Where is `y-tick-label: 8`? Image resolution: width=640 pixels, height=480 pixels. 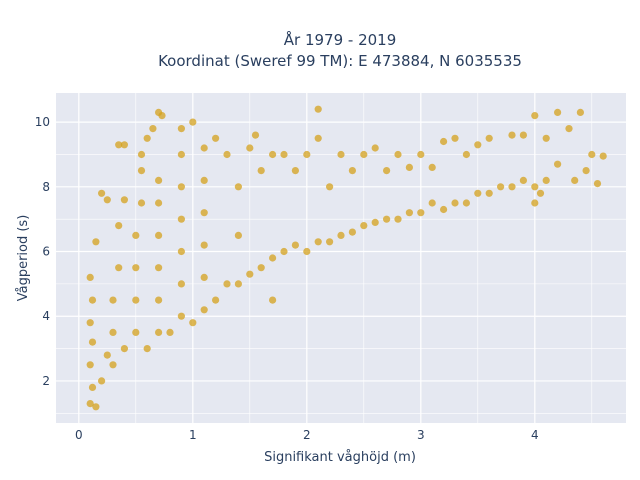
y-tick-label: 8 is located at coordinates (46, 187).